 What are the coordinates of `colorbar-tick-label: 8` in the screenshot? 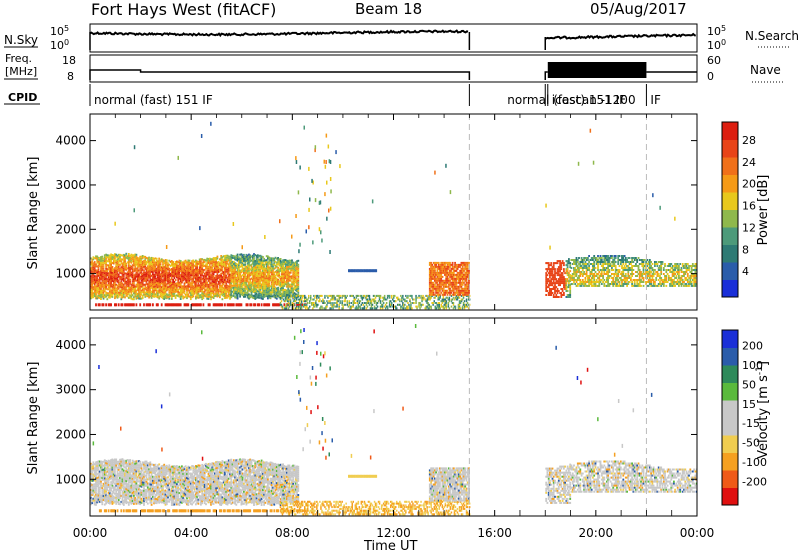 It's located at (745, 249).